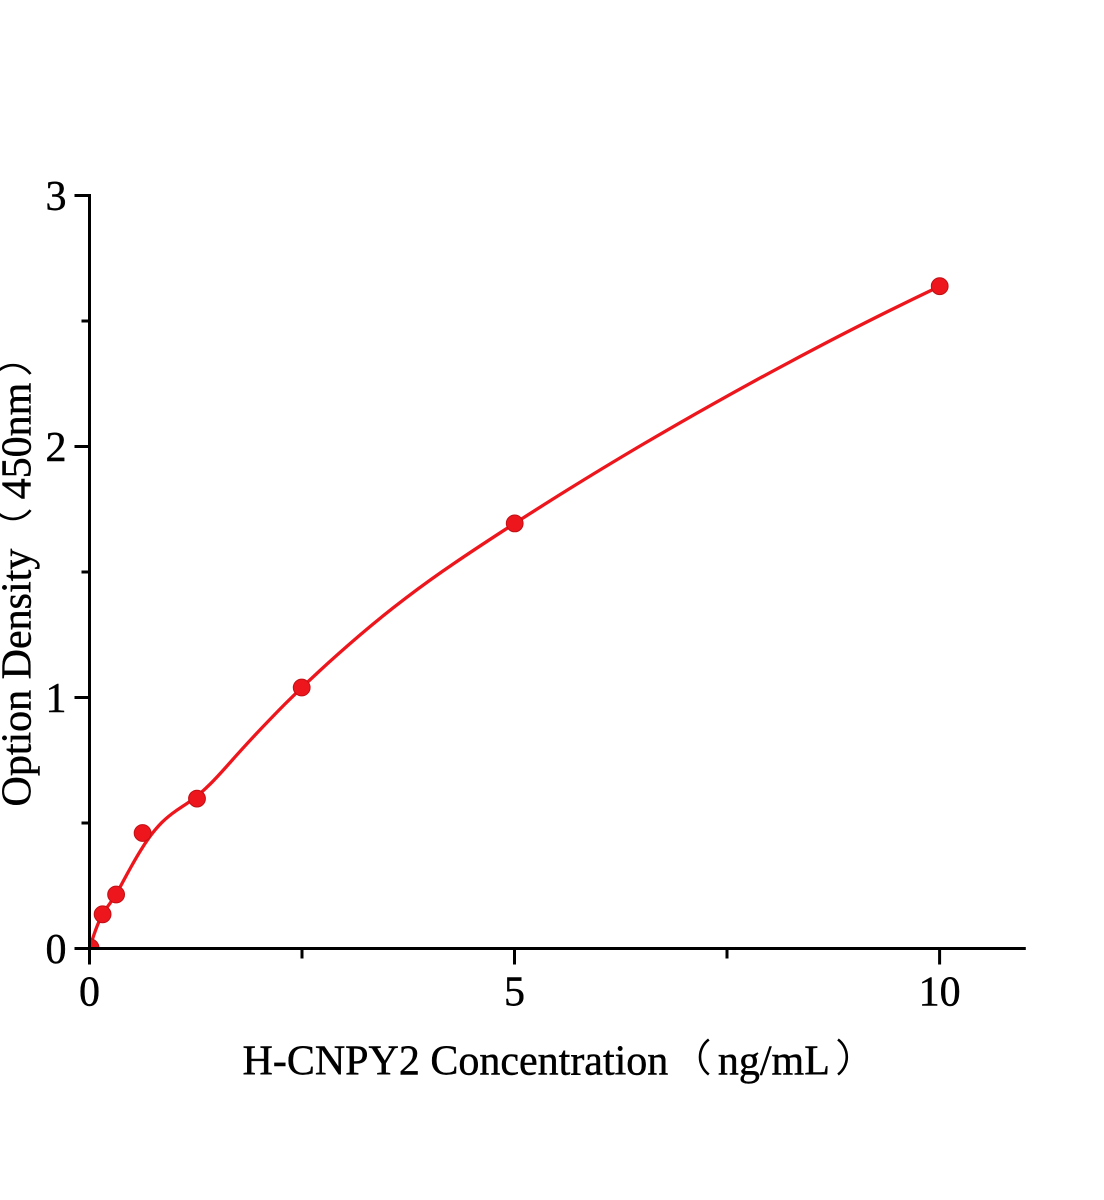 Image resolution: width=1104 pixels, height=1200 pixels. What do you see at coordinates (20, 678) in the screenshot?
I see `svg-text: Option Density` at bounding box center [20, 678].